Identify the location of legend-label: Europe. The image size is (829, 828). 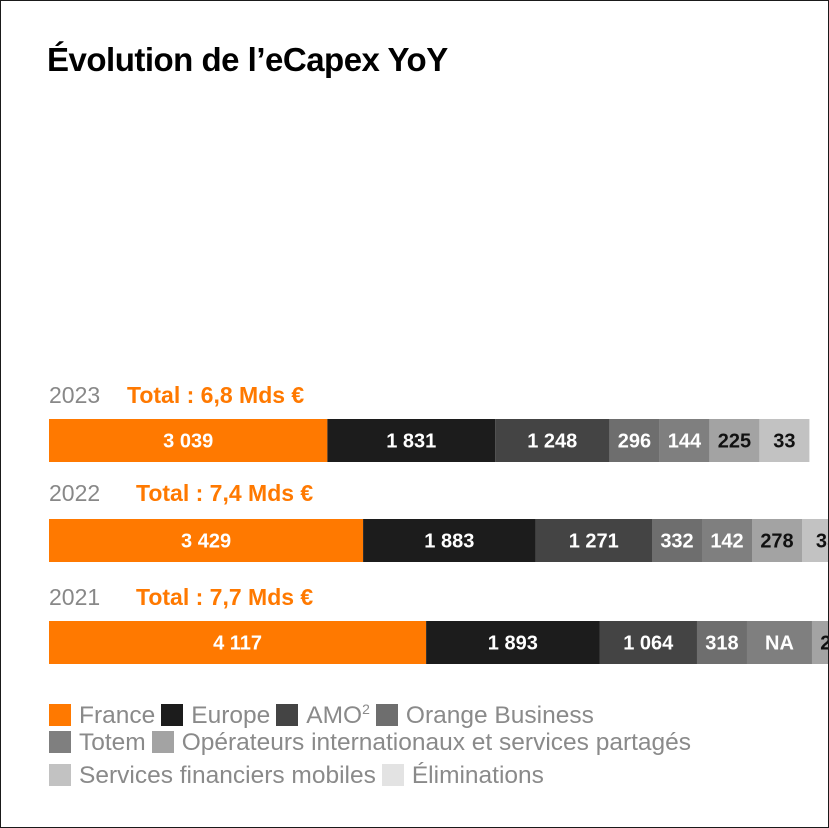
(231, 715).